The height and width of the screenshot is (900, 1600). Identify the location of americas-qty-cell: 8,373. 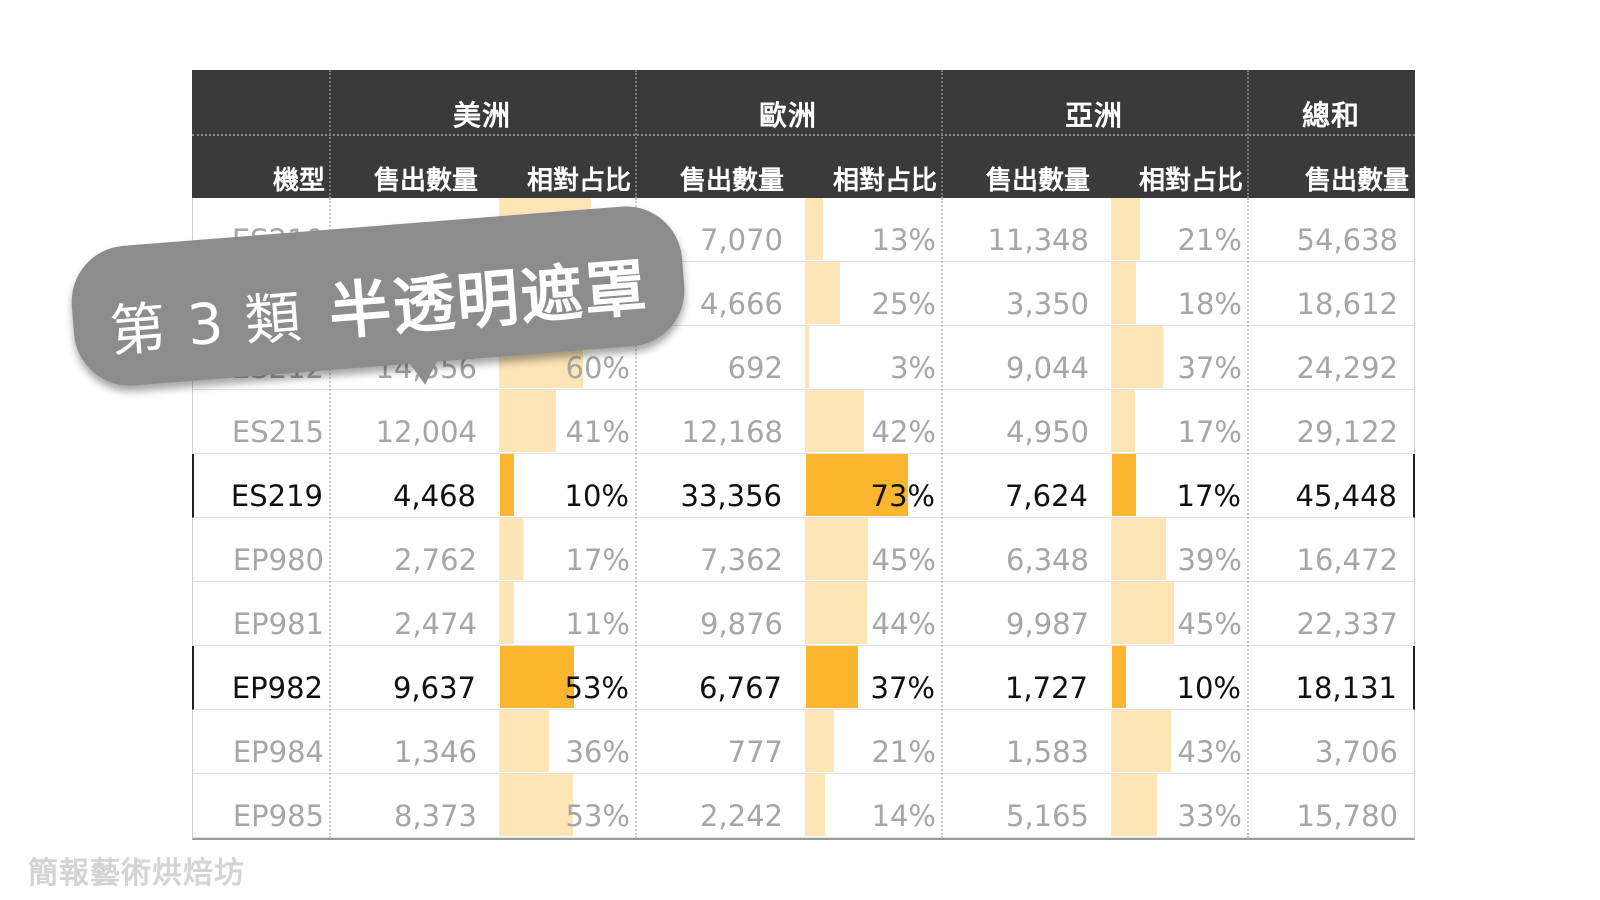
(435, 816).